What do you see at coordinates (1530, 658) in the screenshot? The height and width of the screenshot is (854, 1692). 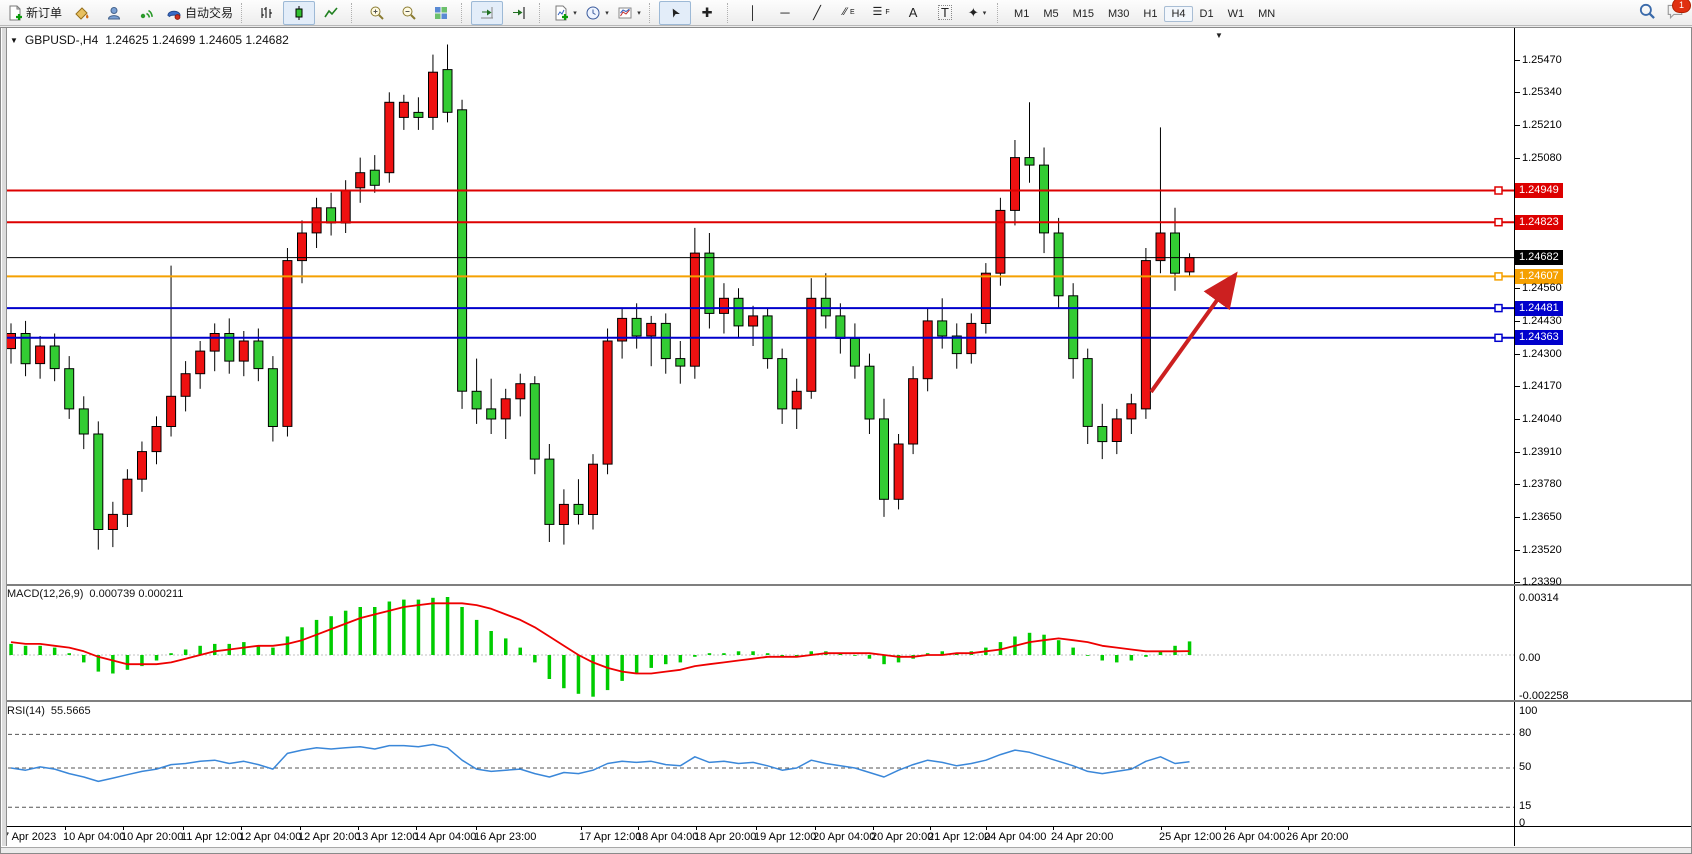 I see `macd-axis-label: 0.00` at bounding box center [1530, 658].